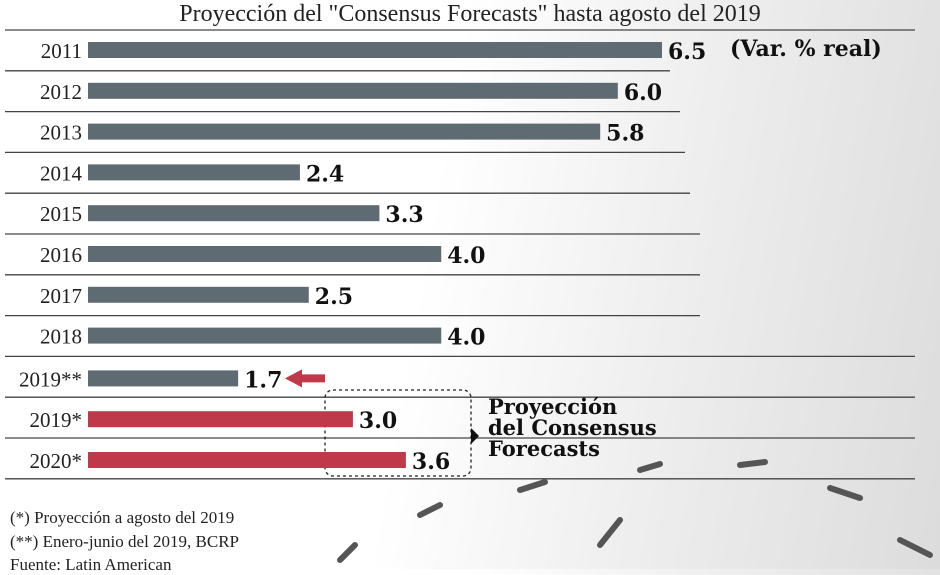 The height and width of the screenshot is (575, 940). What do you see at coordinates (643, 93) in the screenshot?
I see `value-label: 6.0` at bounding box center [643, 93].